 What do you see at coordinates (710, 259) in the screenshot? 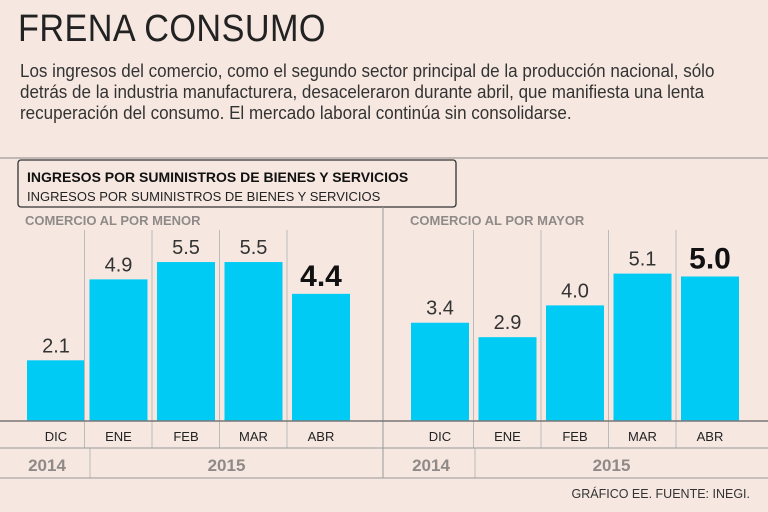
I see `data-label: 5.0` at bounding box center [710, 259].